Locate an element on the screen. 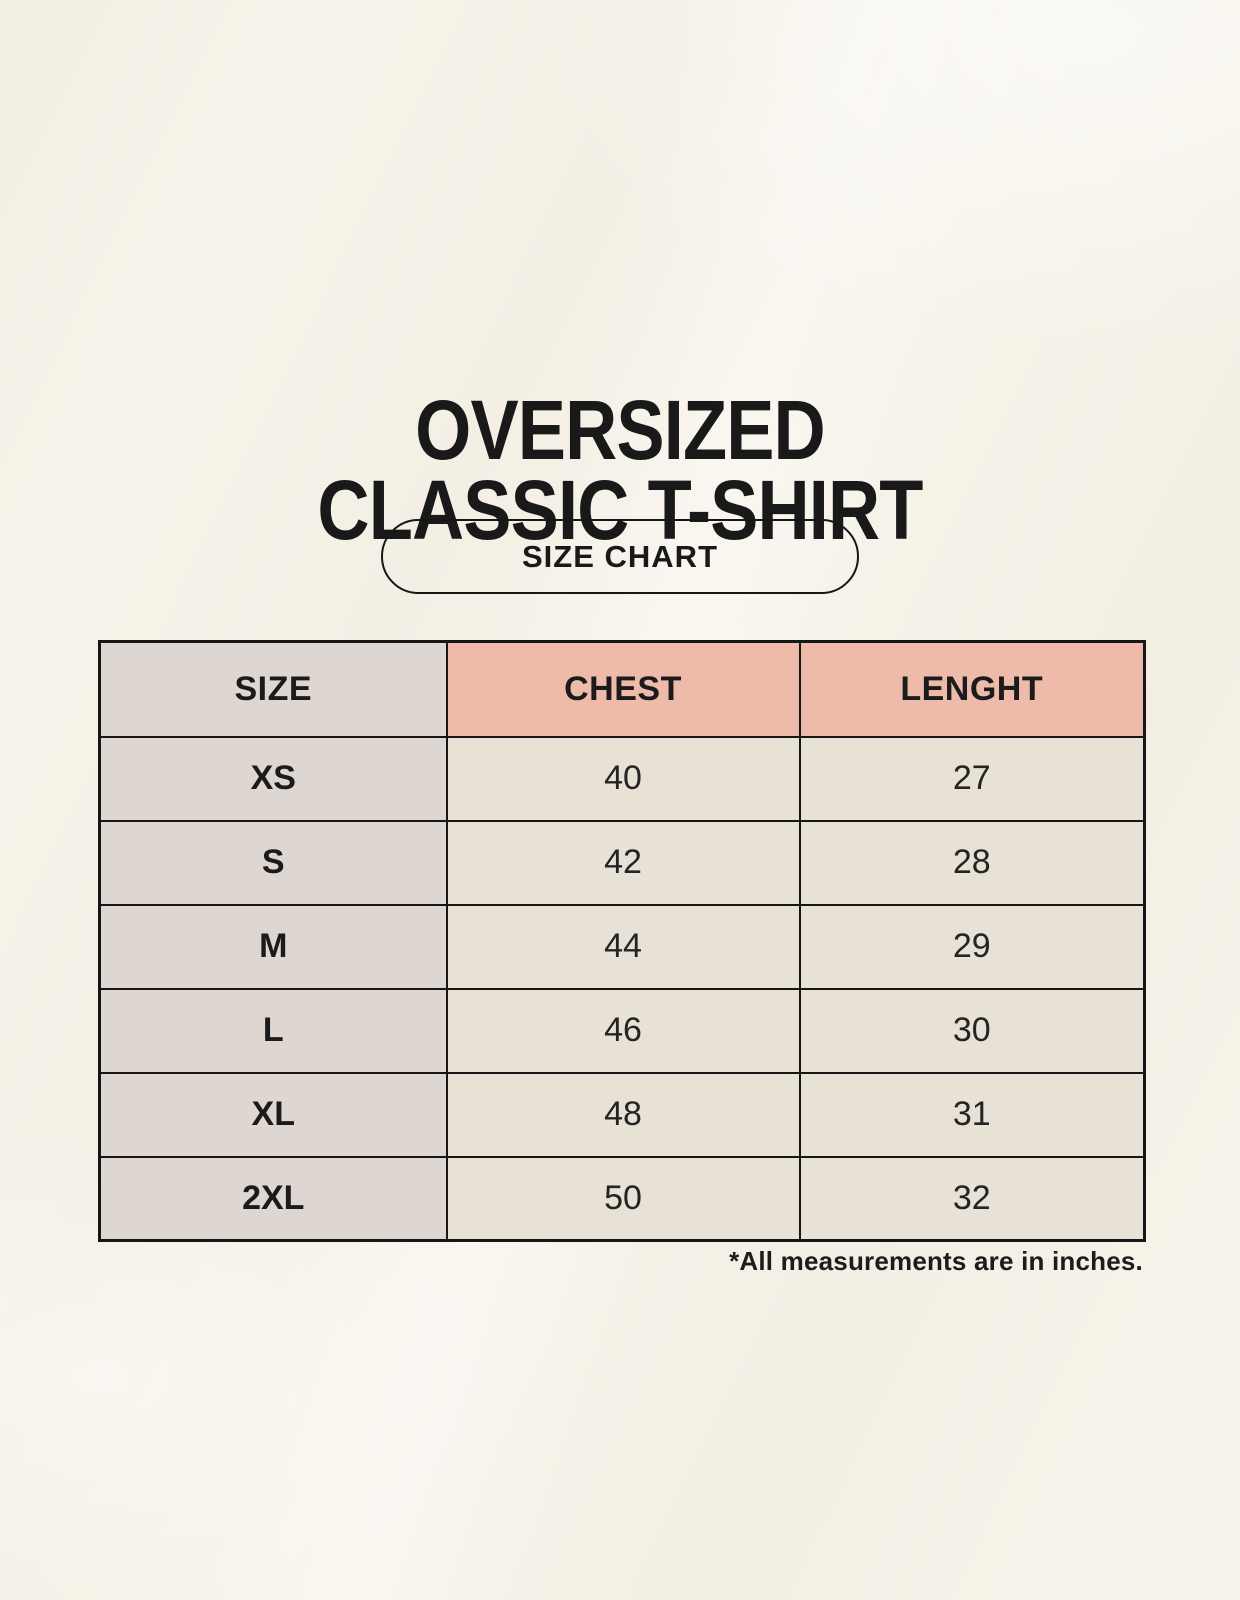 The height and width of the screenshot is (1600, 1240). table-row: XL 48 31 is located at coordinates (622, 1114).